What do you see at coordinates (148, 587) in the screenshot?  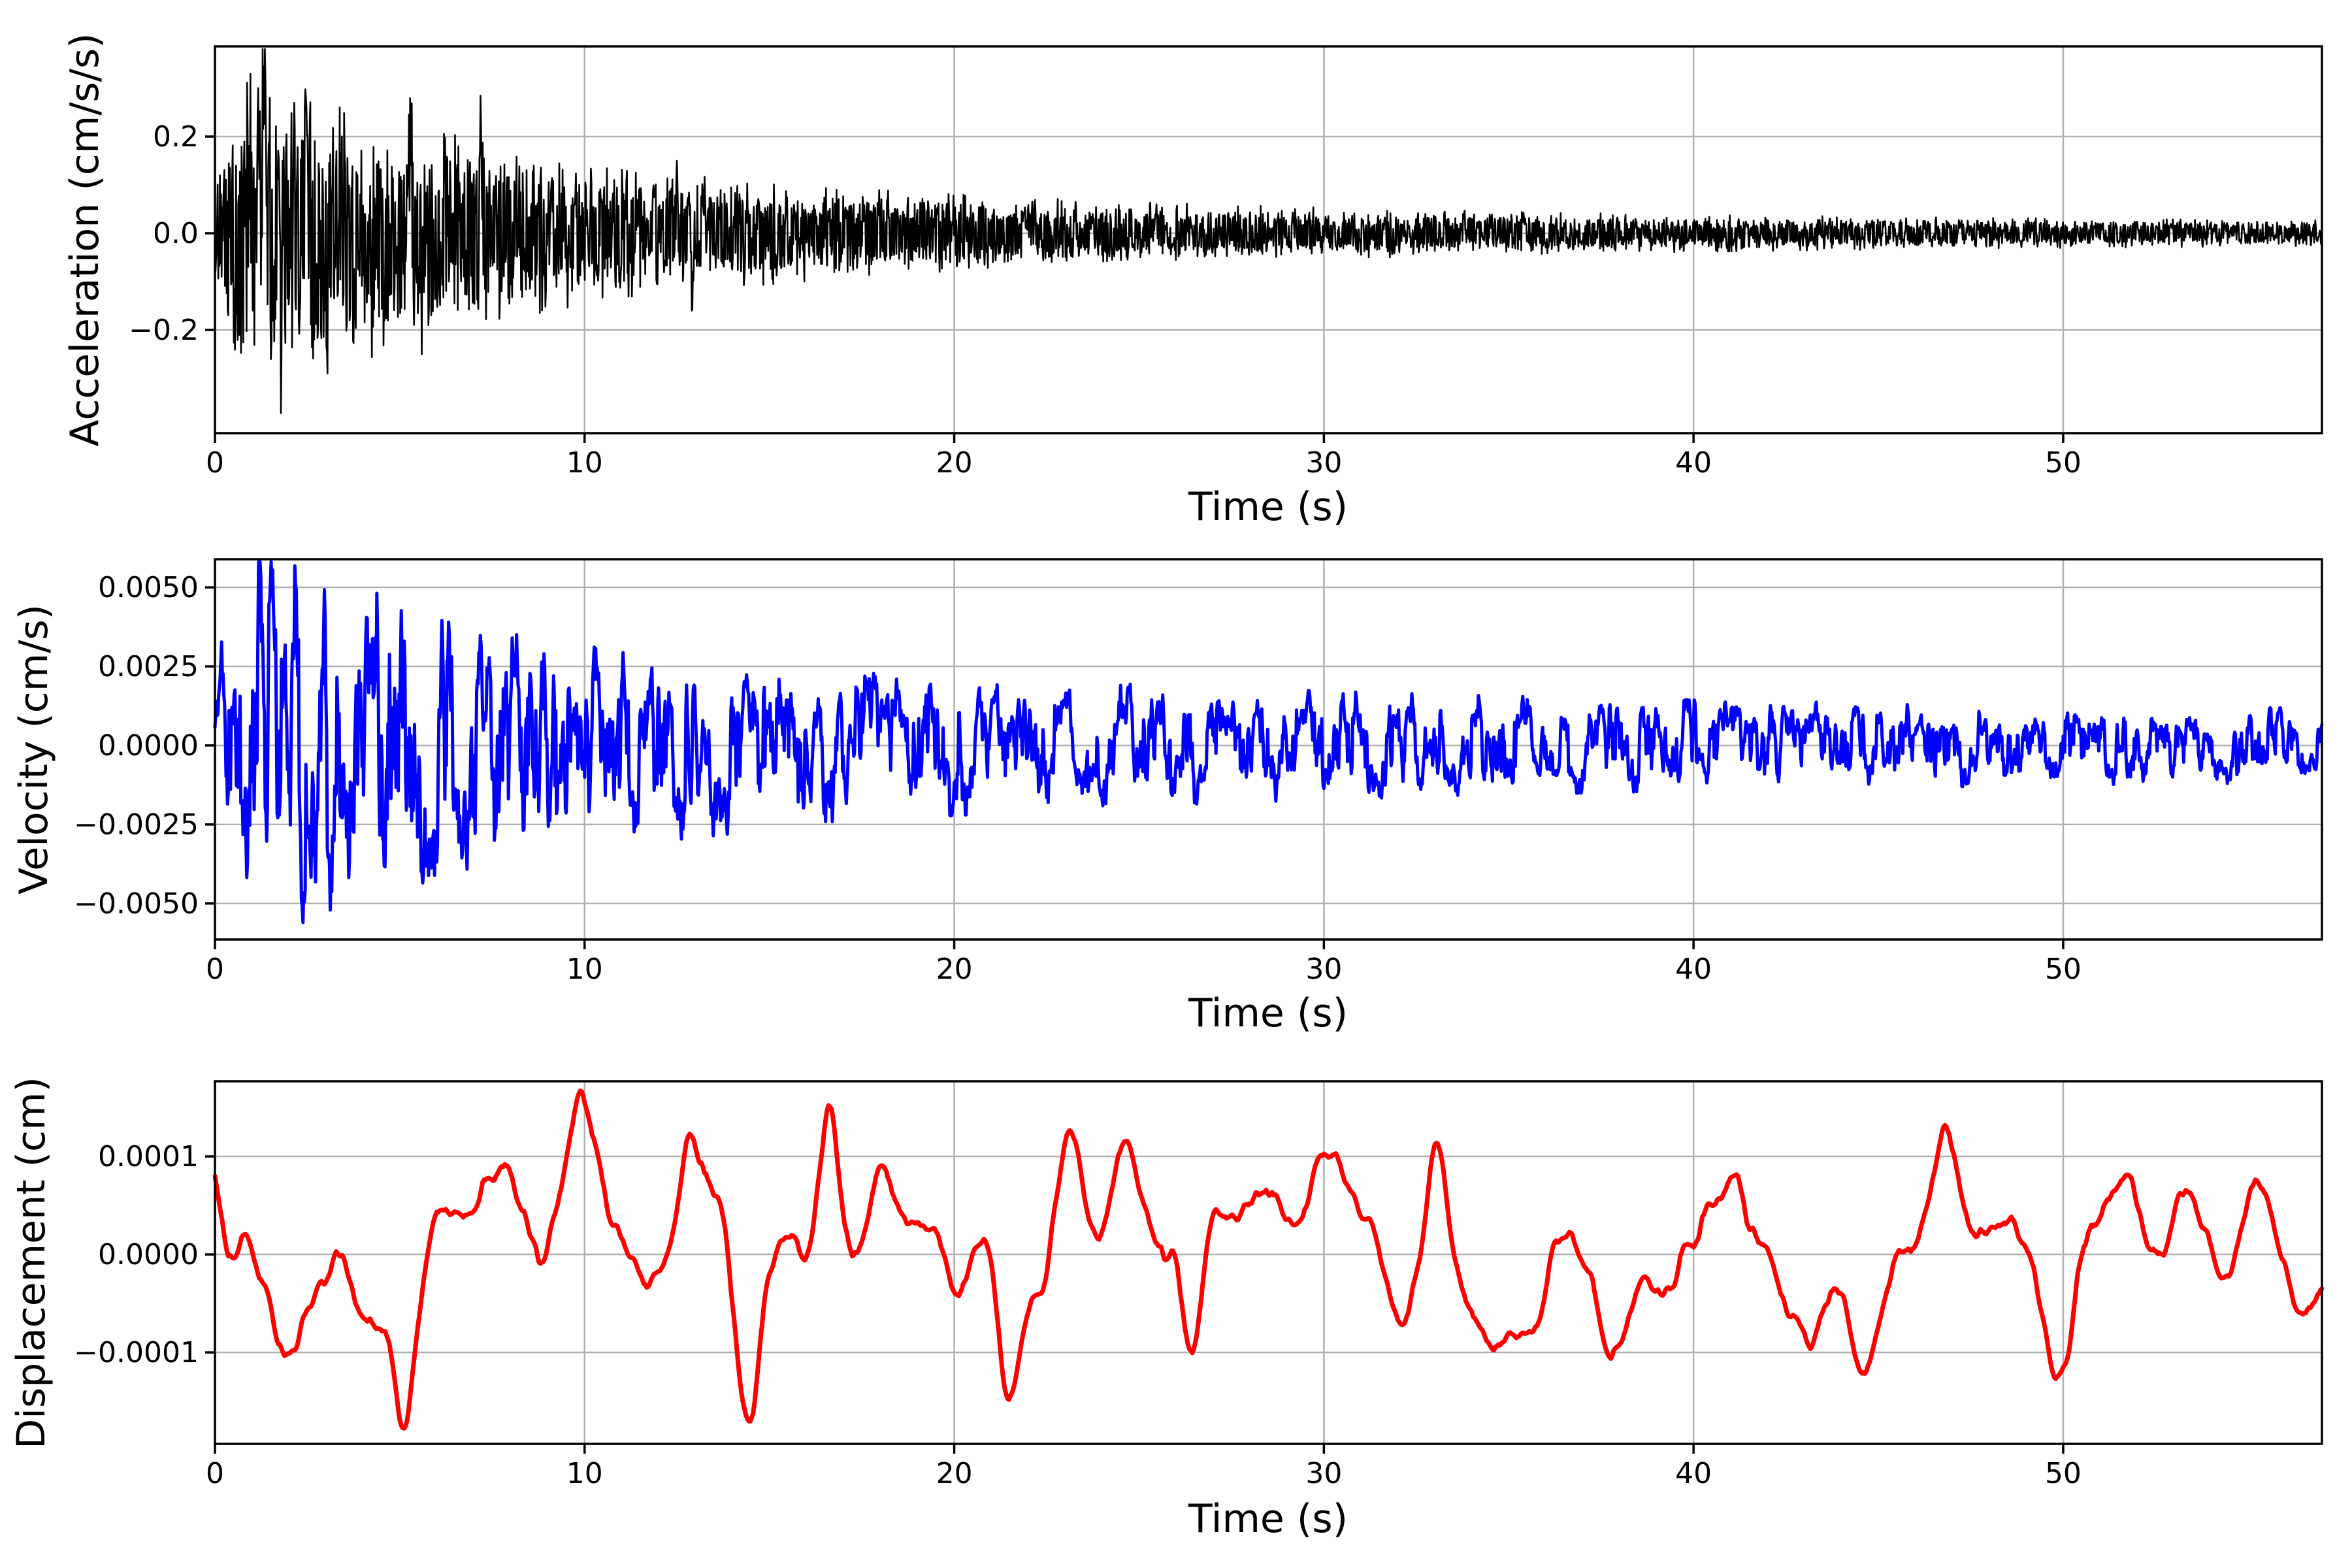 I see `y-tick-label: 0.0050` at bounding box center [148, 587].